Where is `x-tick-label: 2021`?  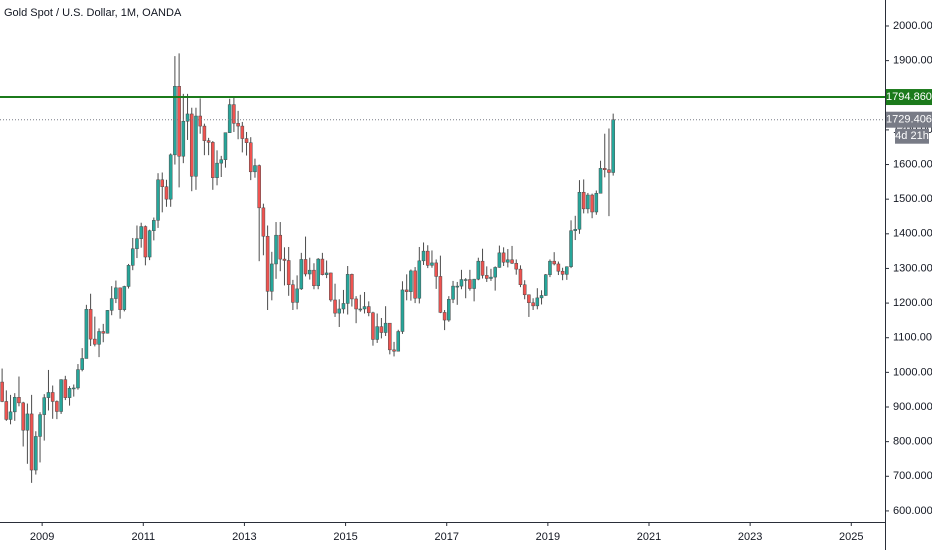 x-tick-label: 2021 is located at coordinates (649, 537).